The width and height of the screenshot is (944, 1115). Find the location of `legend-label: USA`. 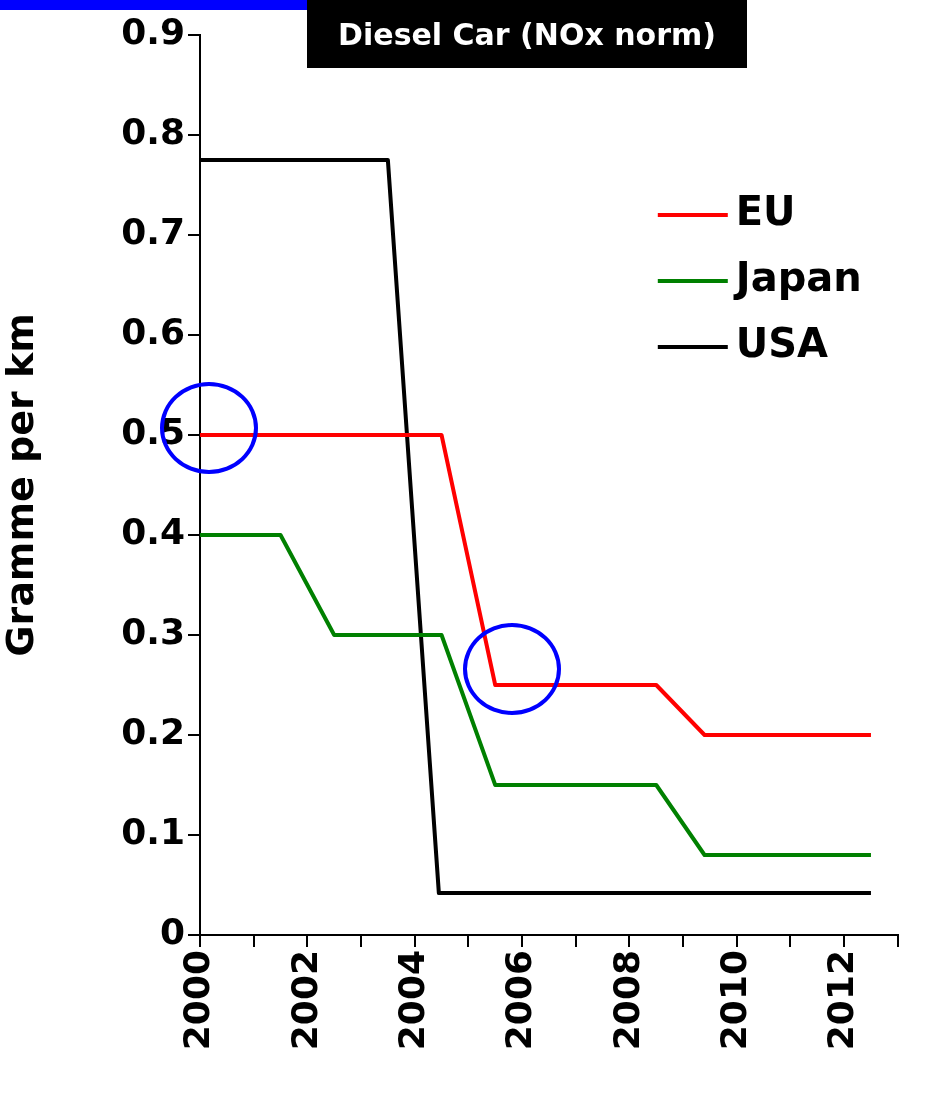

legend-label: USA is located at coordinates (782, 343).